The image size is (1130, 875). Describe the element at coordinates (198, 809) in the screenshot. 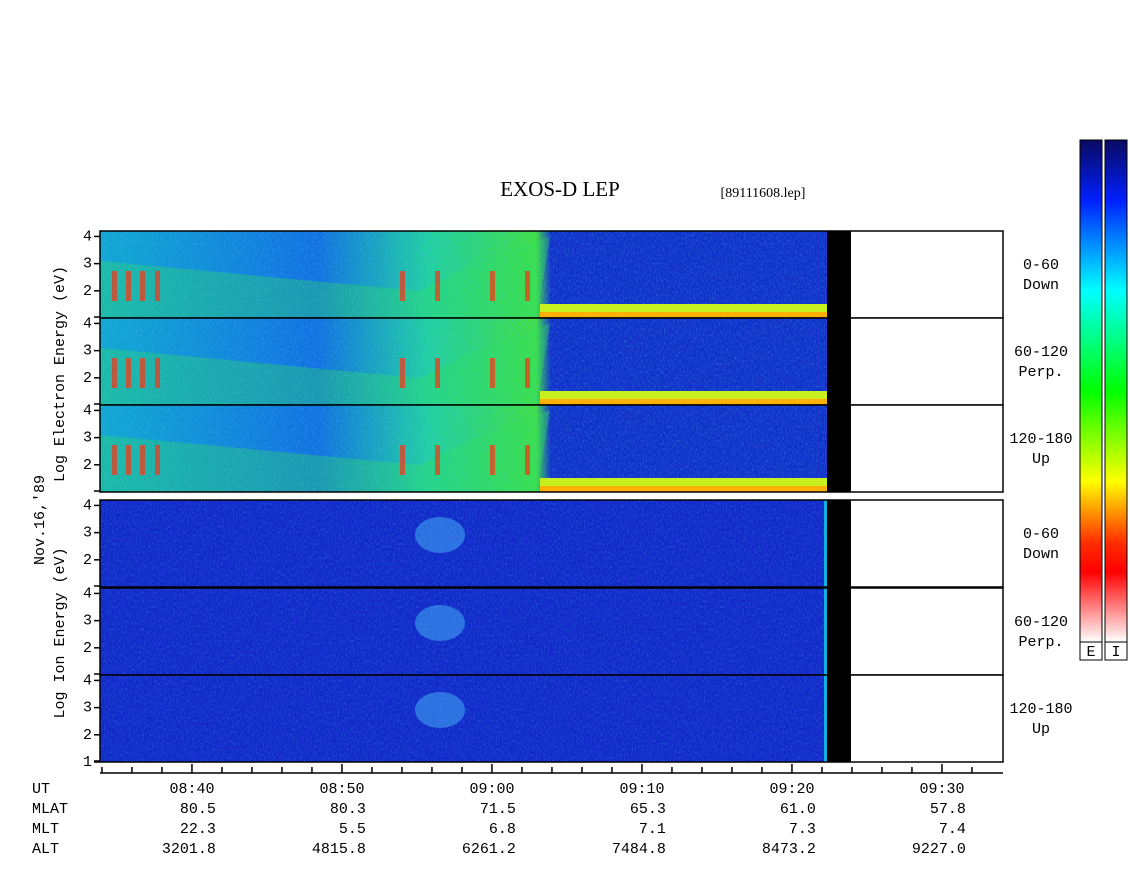

I see `row-value: 80.5` at that location.